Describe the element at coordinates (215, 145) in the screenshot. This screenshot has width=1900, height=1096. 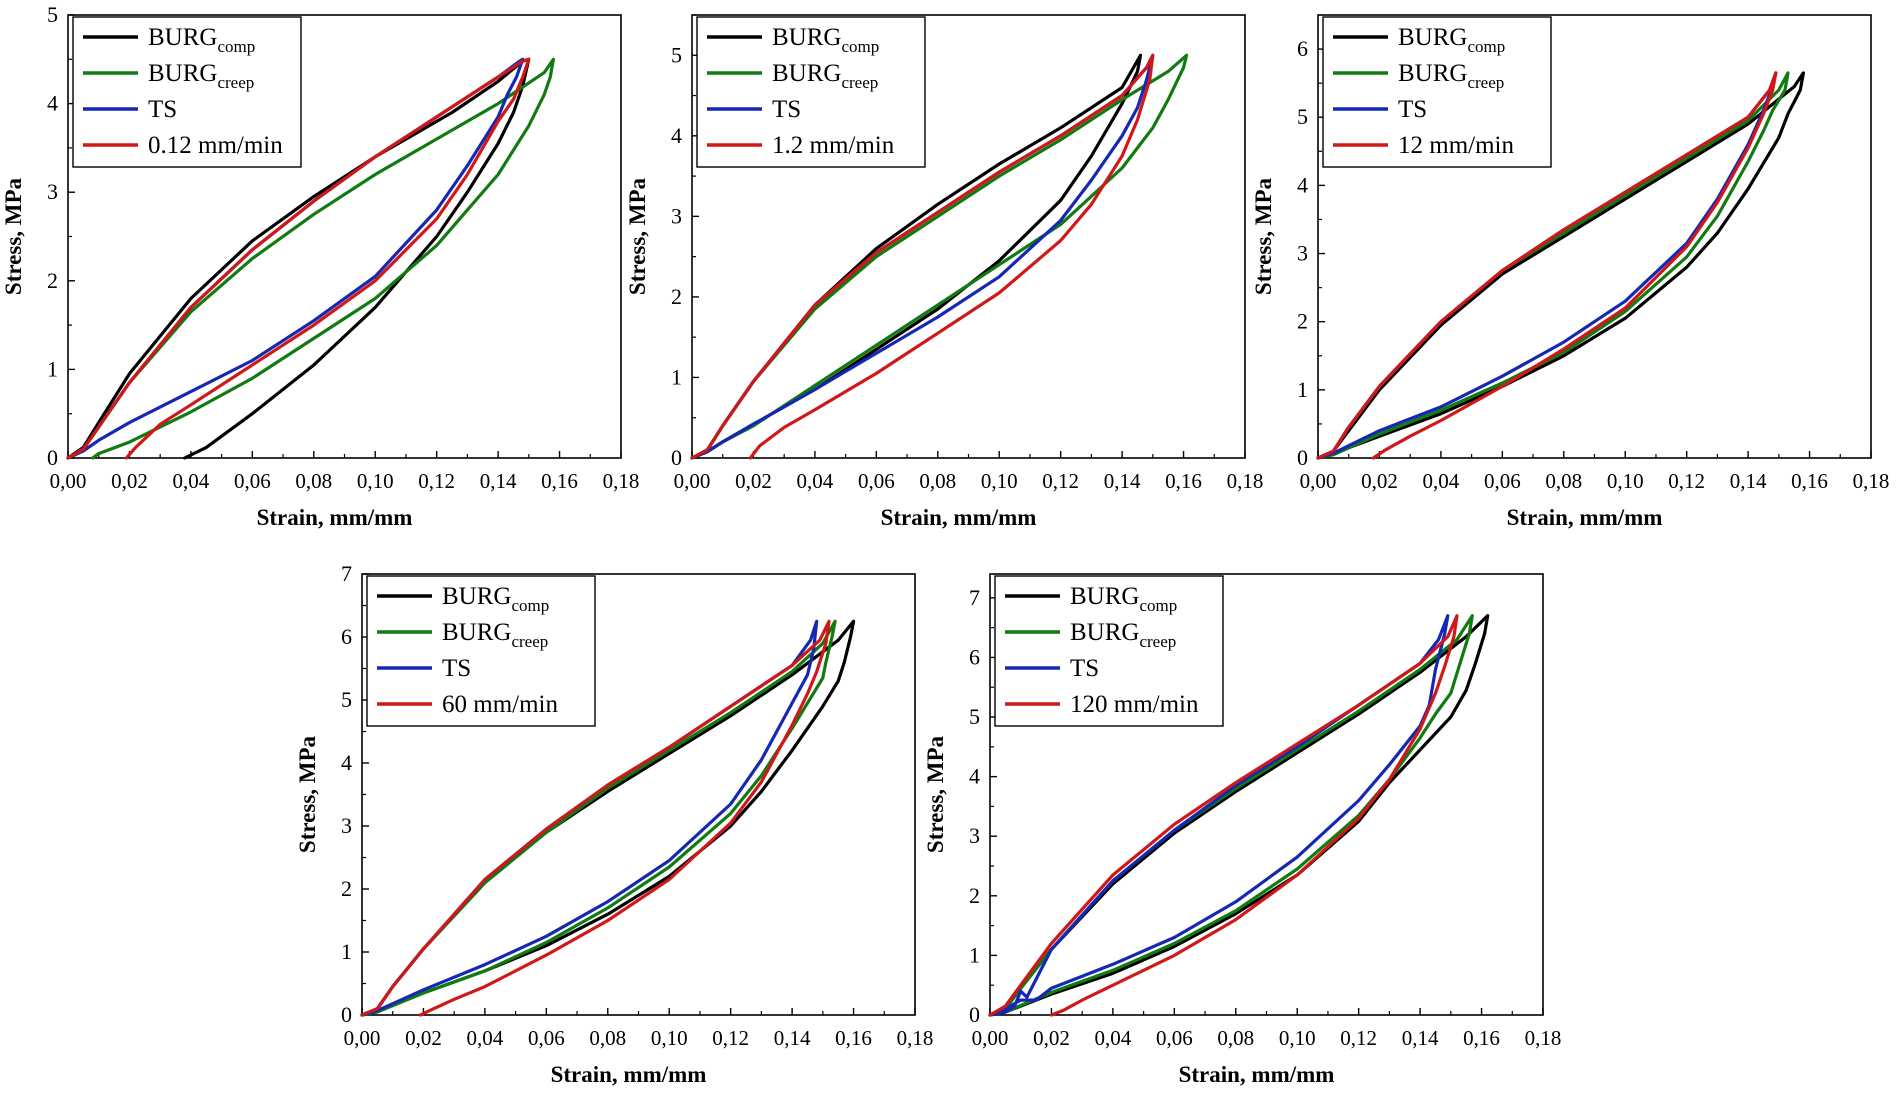
I see `legend-label-text: 0.12 mm/min` at that location.